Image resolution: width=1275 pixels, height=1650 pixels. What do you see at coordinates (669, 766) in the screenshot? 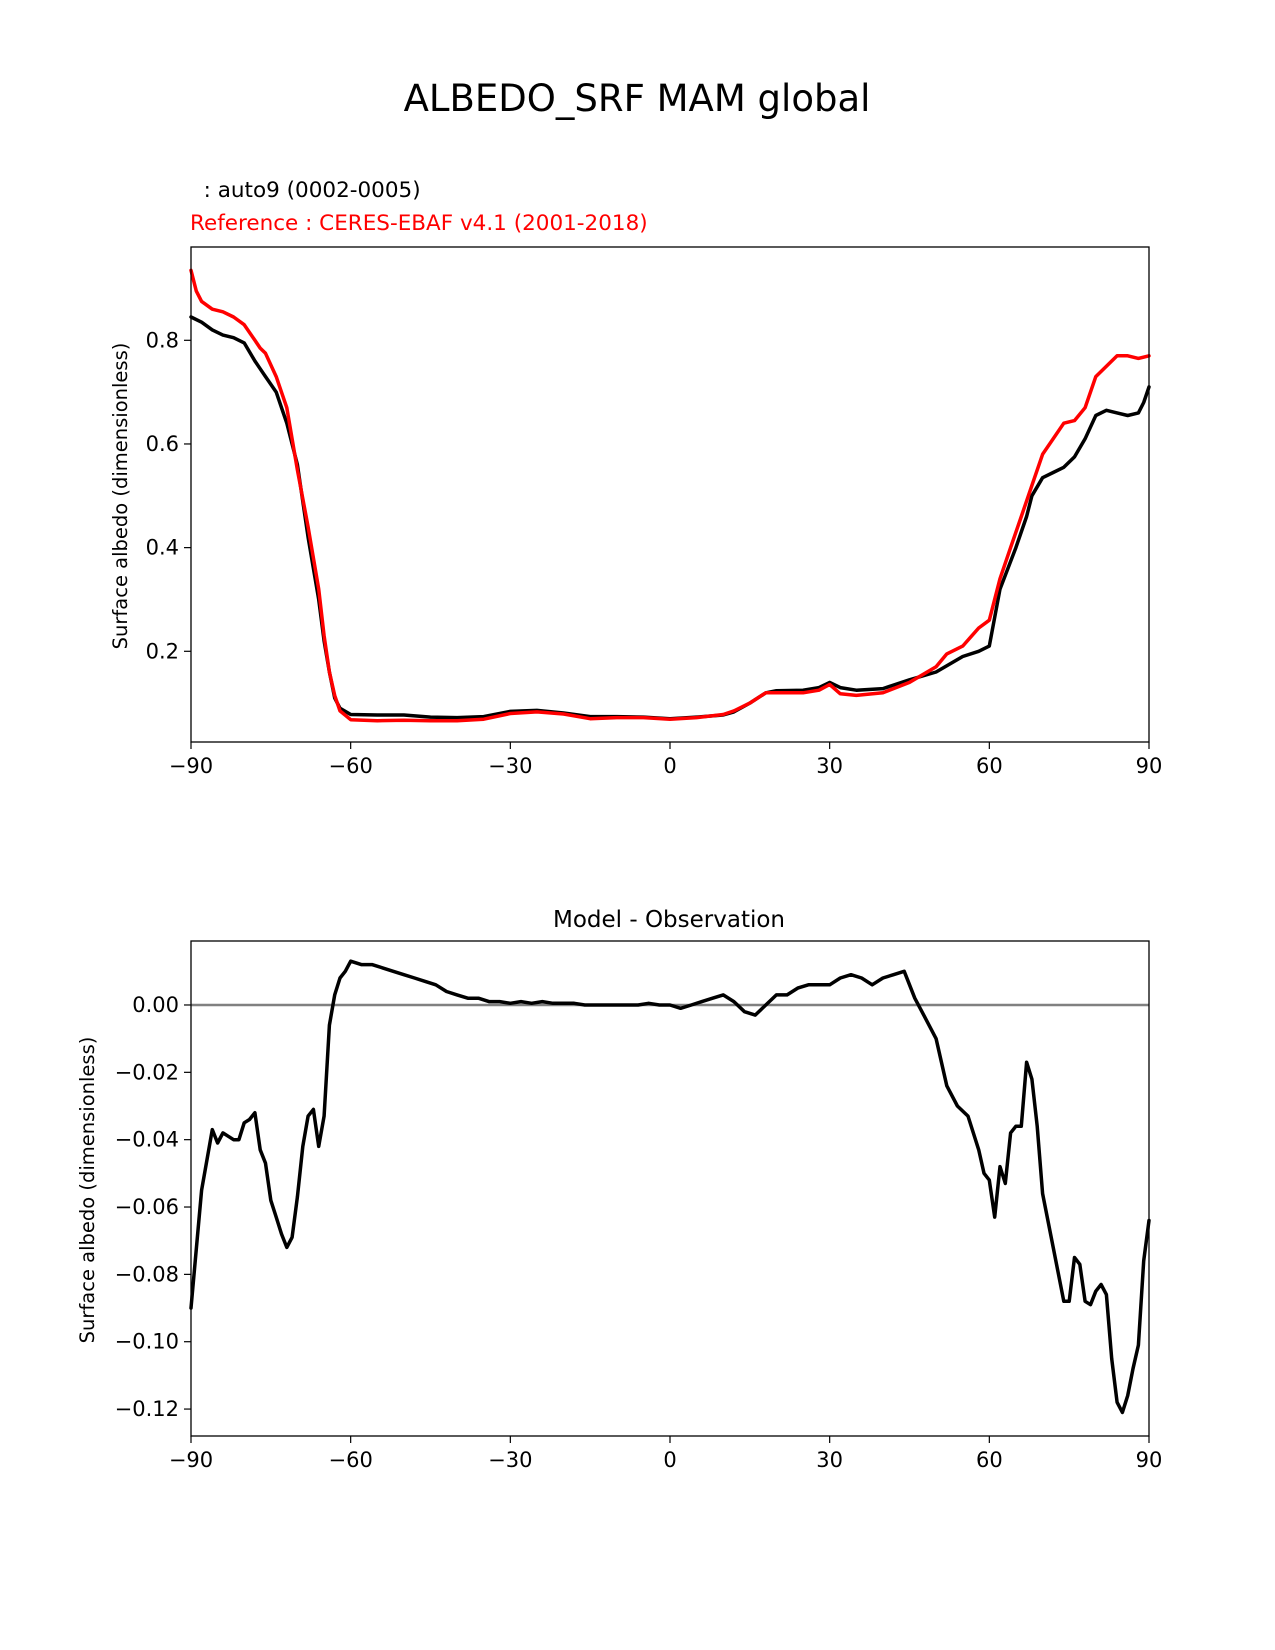
I see `top-xtick-label: 0` at bounding box center [669, 766].